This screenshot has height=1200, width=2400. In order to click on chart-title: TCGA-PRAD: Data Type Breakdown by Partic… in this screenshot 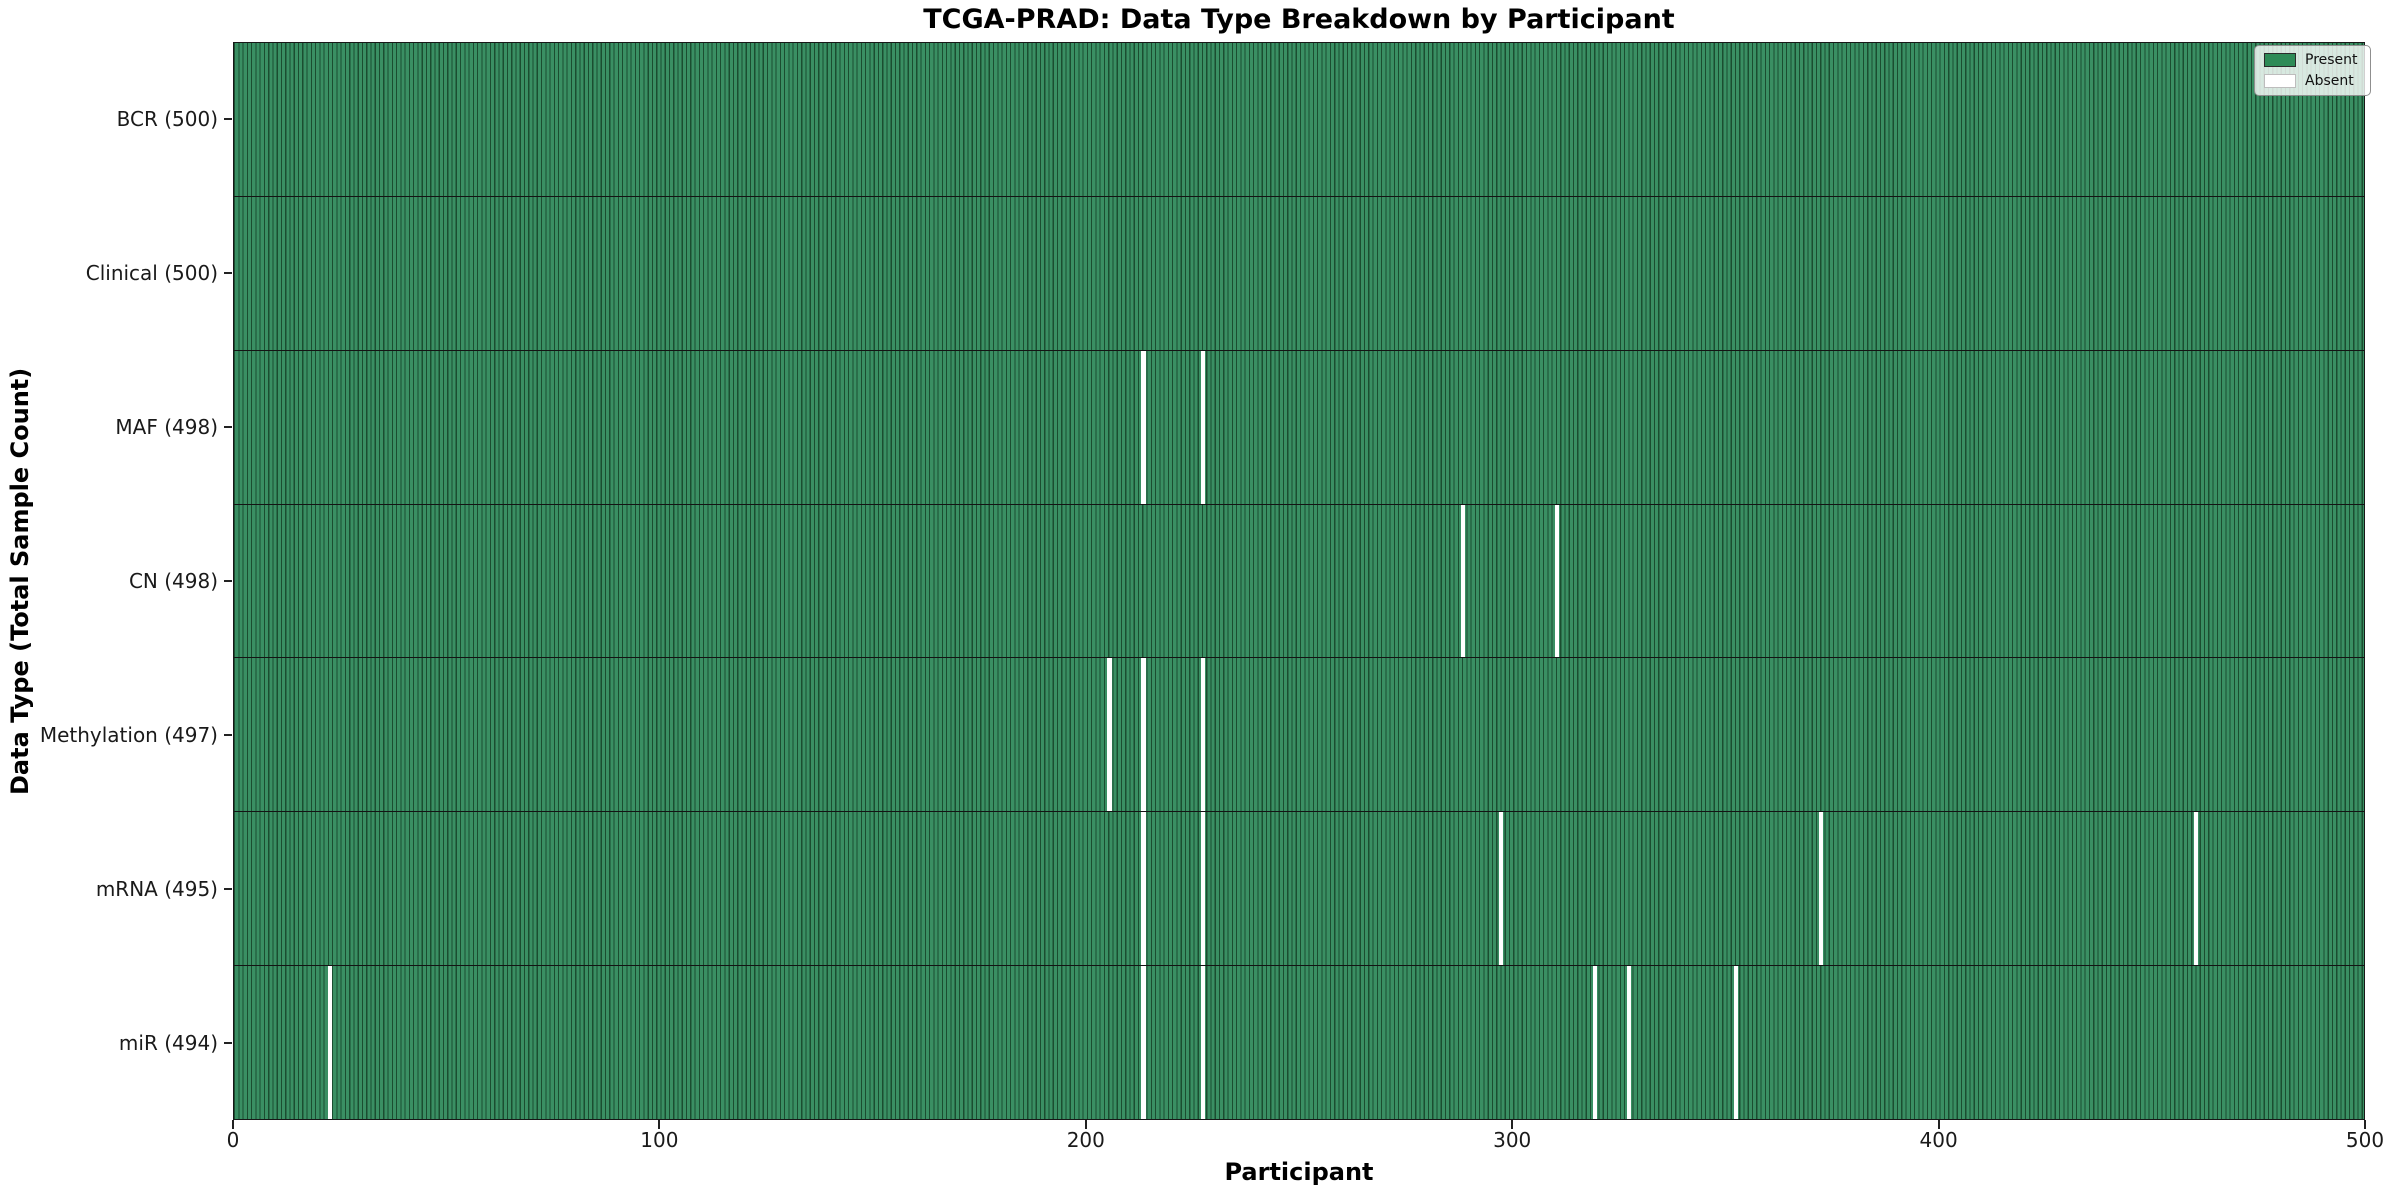, I will do `click(1299, 19)`.